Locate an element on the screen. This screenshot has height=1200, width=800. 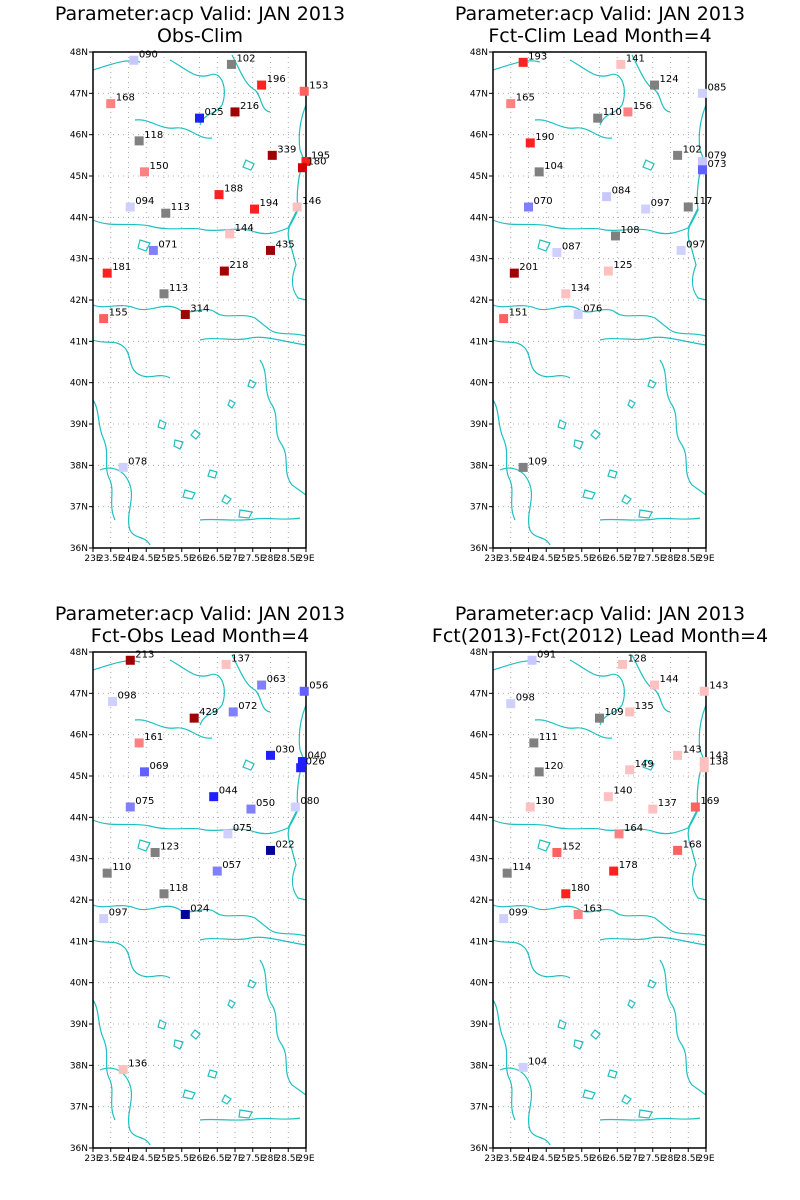
lon-tick-label: 24.5E is located at coordinates (146, 559).